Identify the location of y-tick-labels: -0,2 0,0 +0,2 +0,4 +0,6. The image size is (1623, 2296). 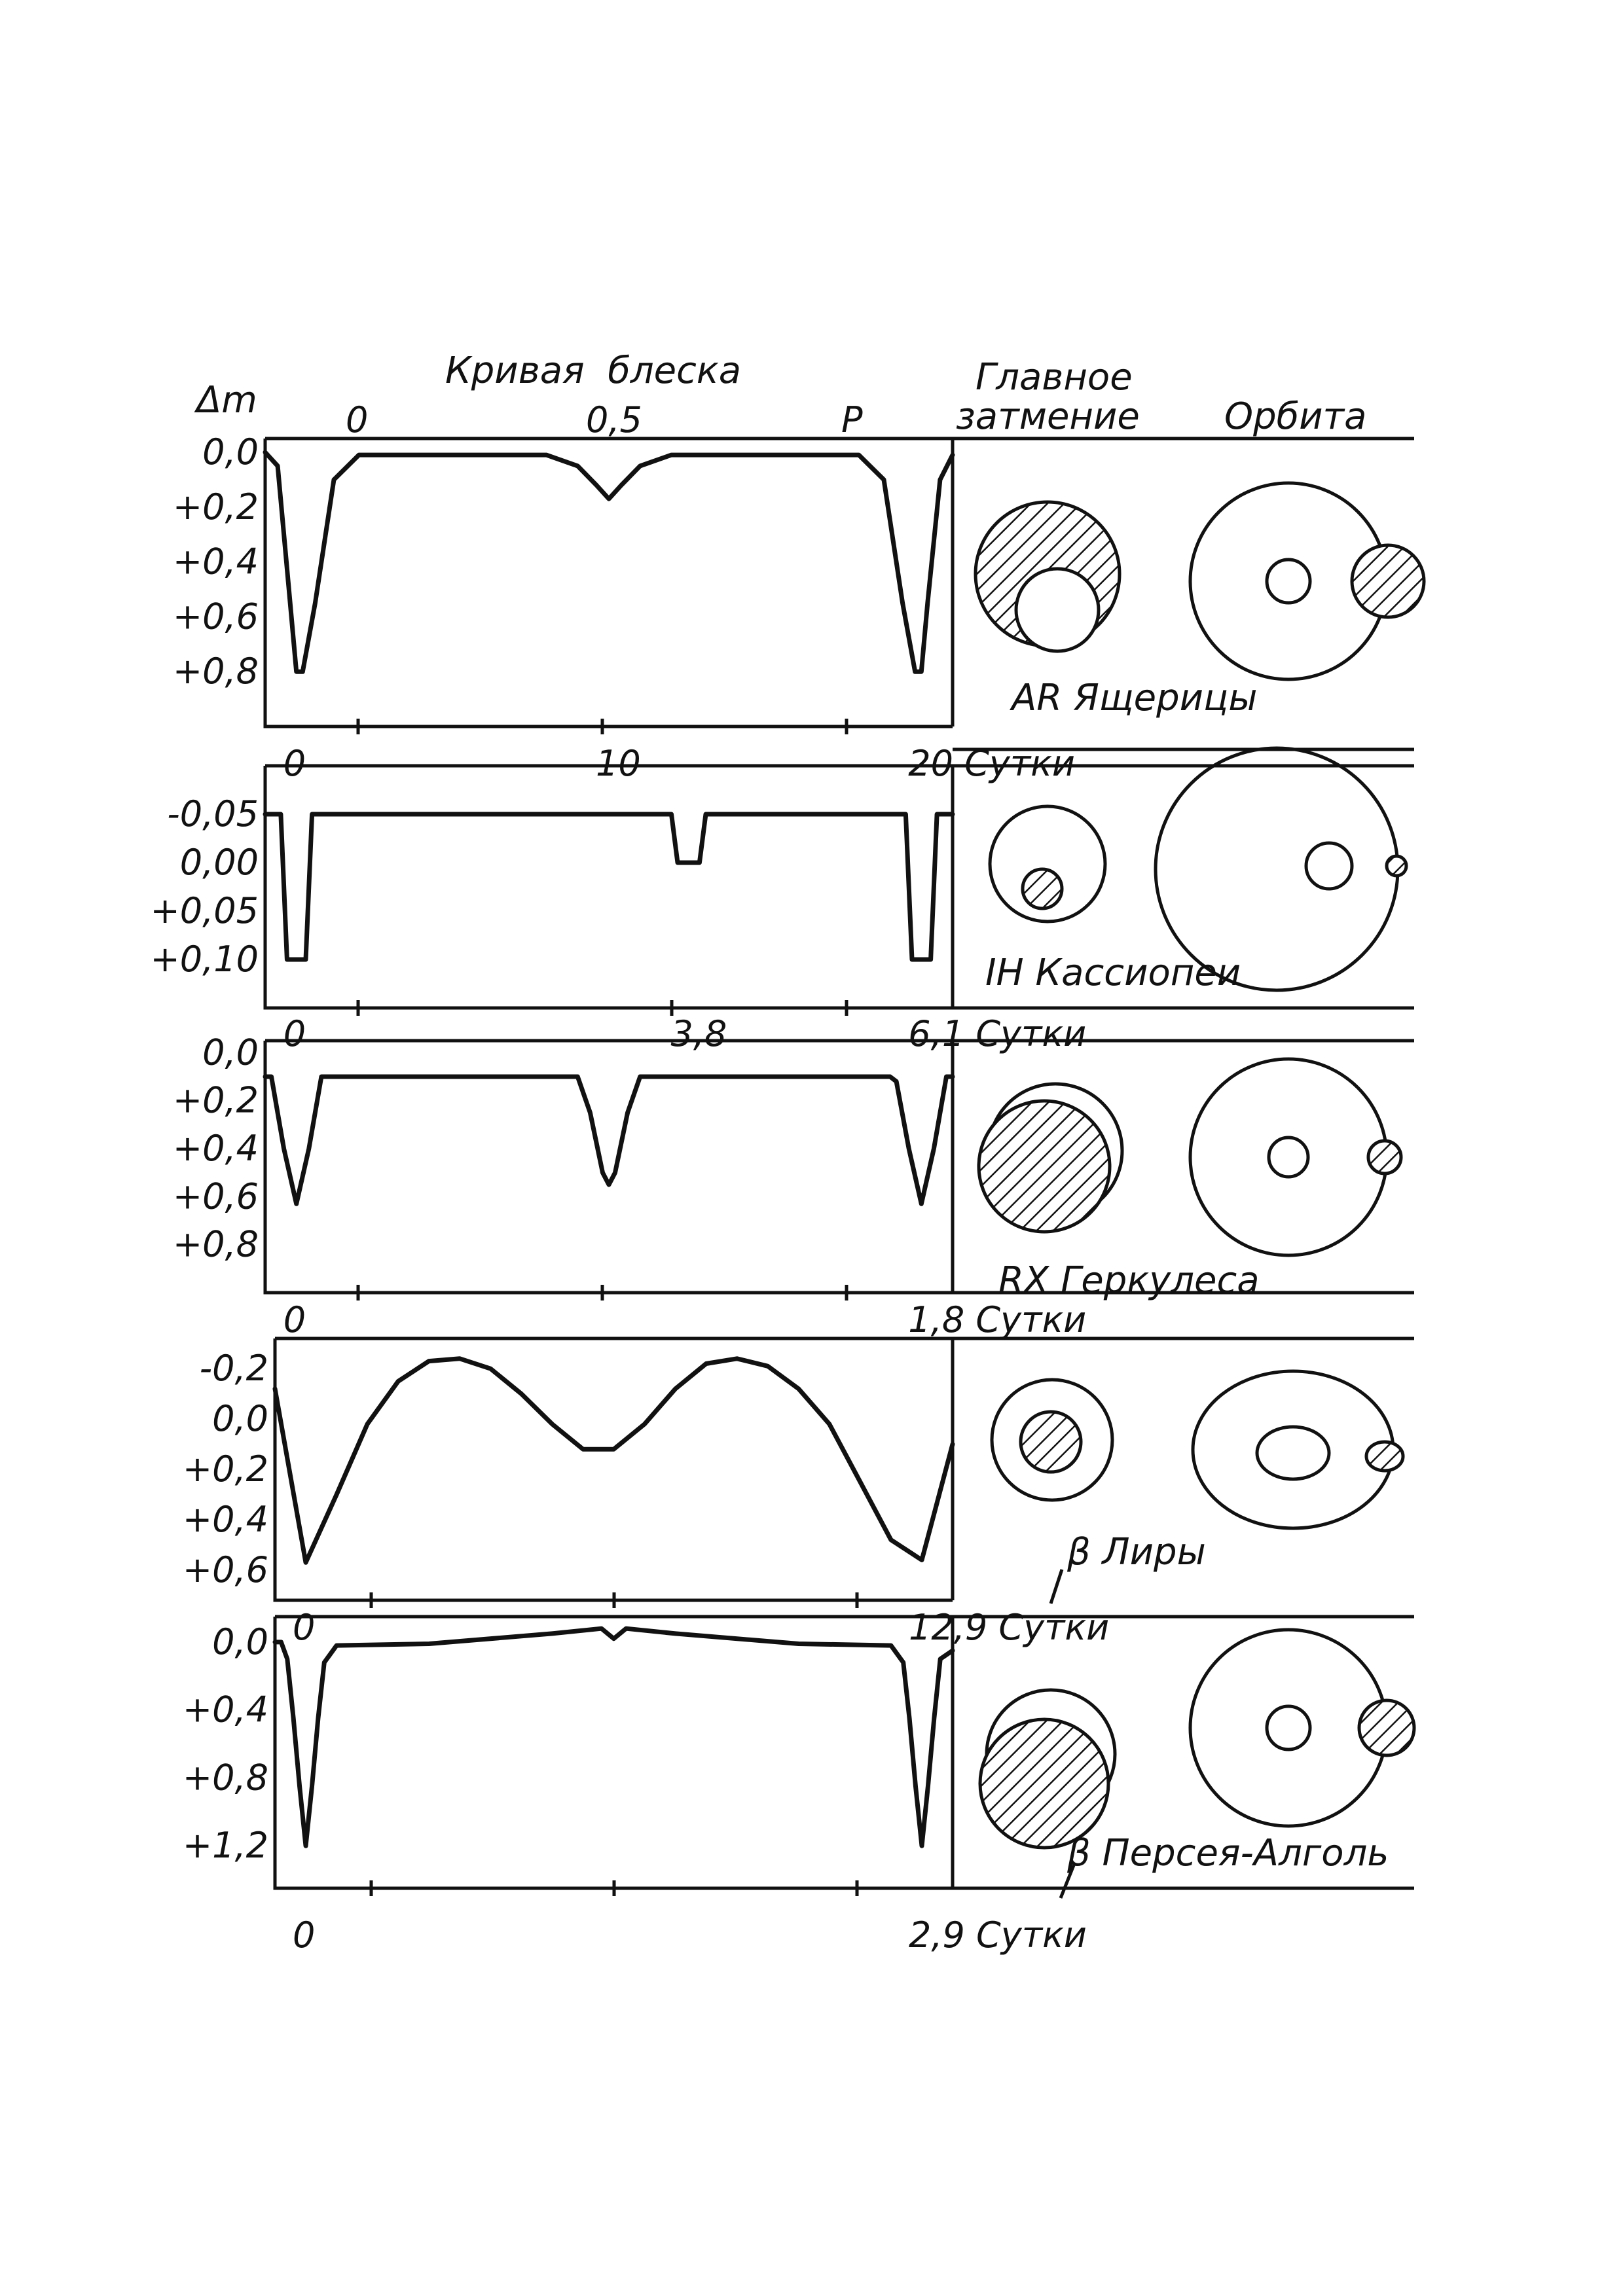
(225, 1469).